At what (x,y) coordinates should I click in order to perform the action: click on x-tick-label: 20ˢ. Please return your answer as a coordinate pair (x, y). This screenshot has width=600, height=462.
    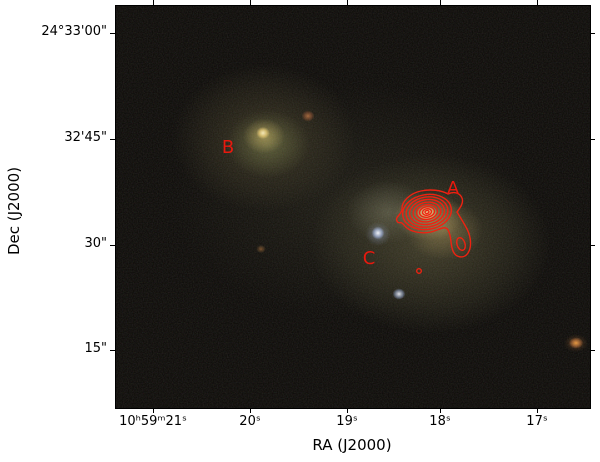
    Looking at the image, I should click on (250, 421).